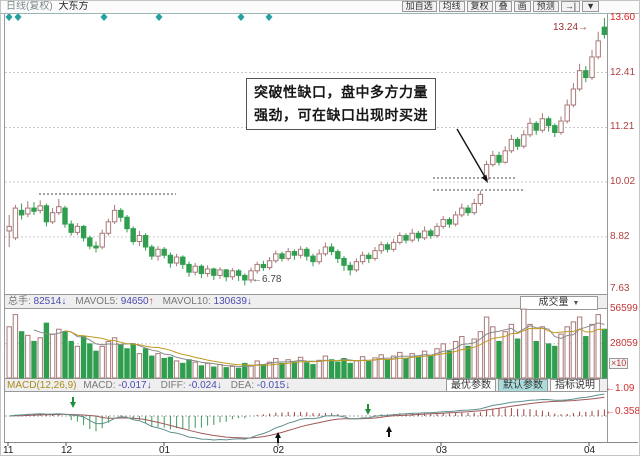 This screenshot has height=456, width=640. I want to click on toolbar-button-3: 叠, so click(503, 6).